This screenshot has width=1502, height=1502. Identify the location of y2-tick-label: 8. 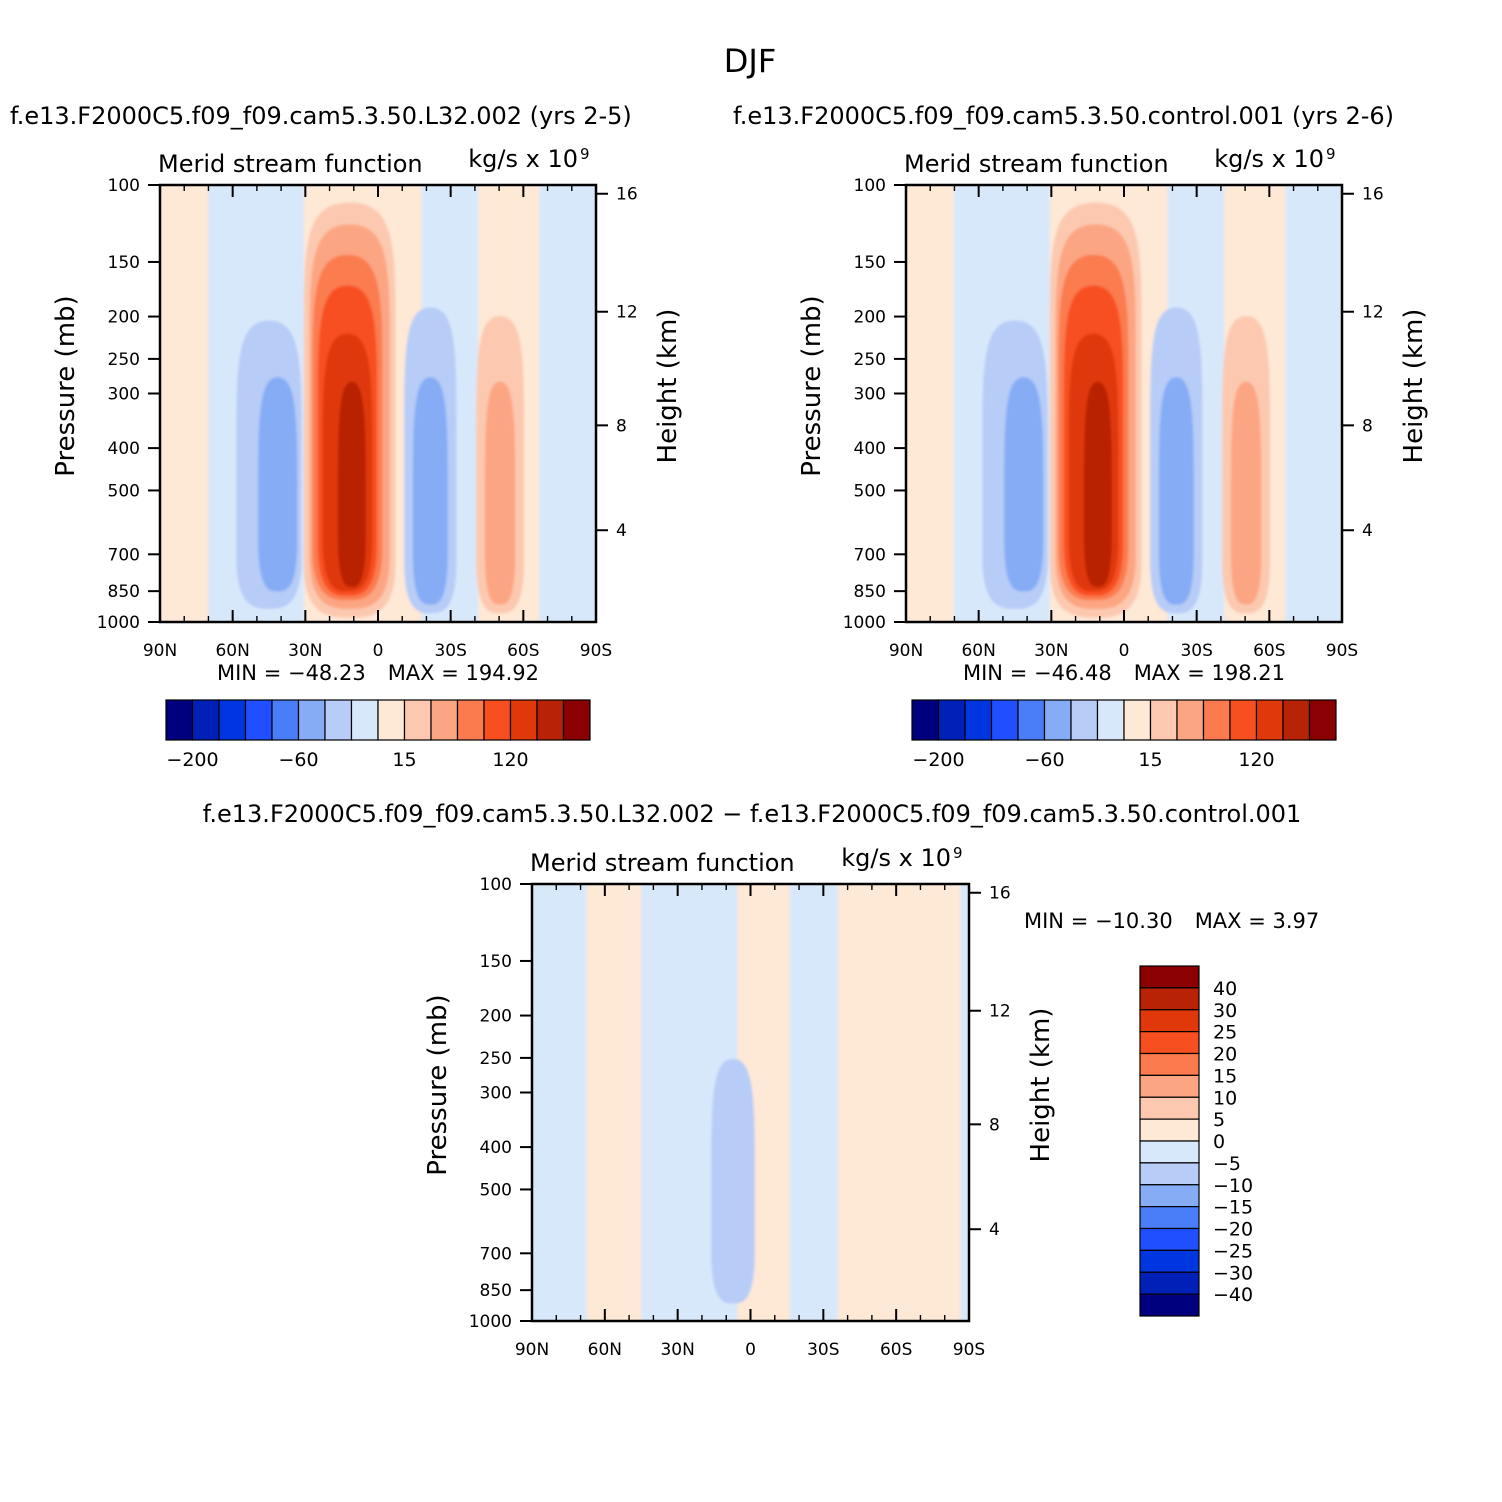
(1367, 426).